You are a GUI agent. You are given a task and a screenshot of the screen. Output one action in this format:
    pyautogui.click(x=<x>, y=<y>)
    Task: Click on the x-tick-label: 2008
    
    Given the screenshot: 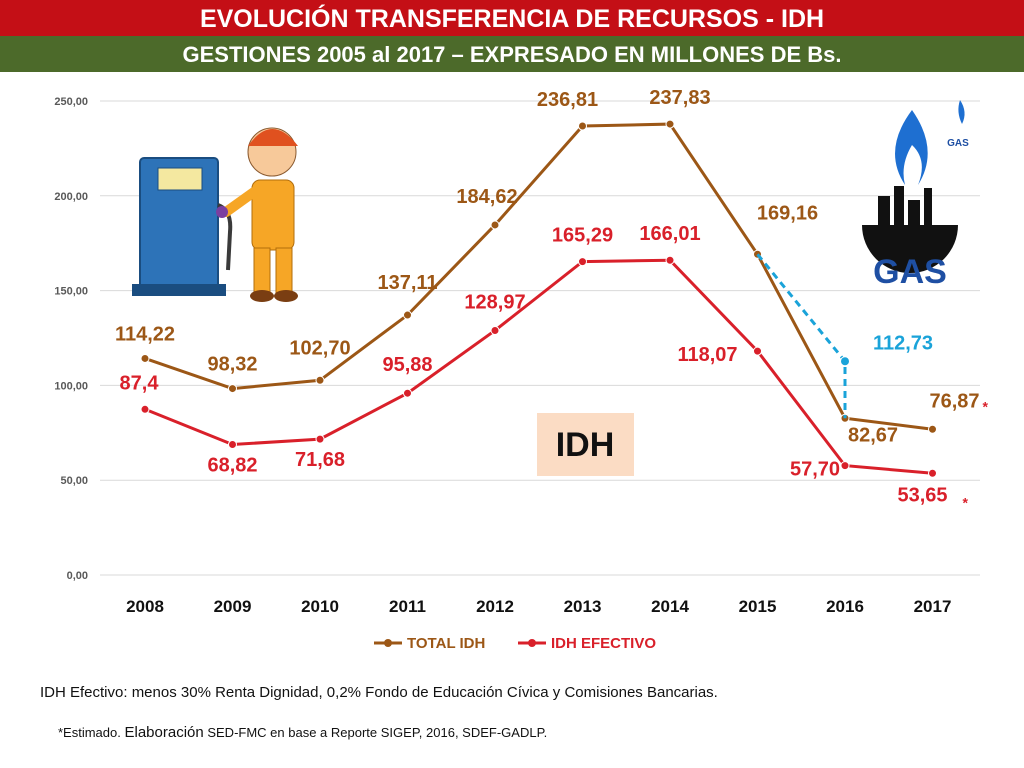 What is the action you would take?
    pyautogui.click(x=145, y=606)
    